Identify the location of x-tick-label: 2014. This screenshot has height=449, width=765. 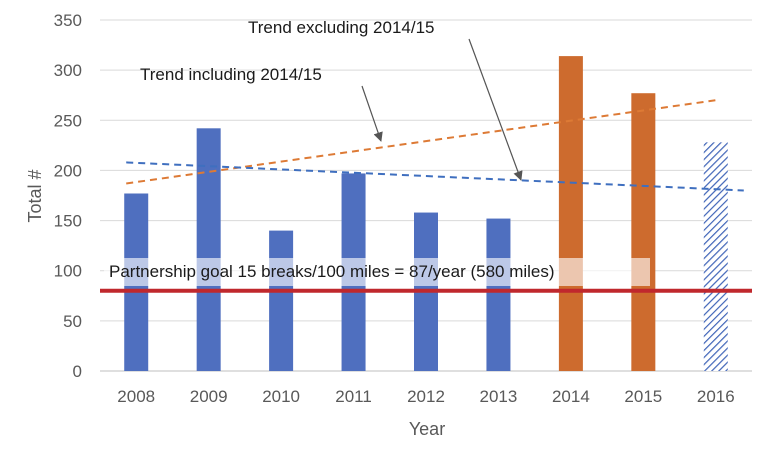
(571, 396).